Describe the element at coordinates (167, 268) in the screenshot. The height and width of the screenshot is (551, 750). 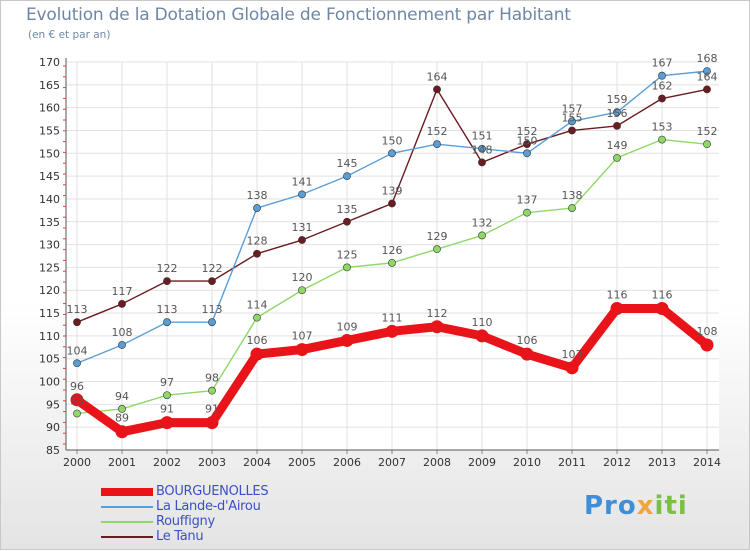
I see `data-label: 122` at that location.